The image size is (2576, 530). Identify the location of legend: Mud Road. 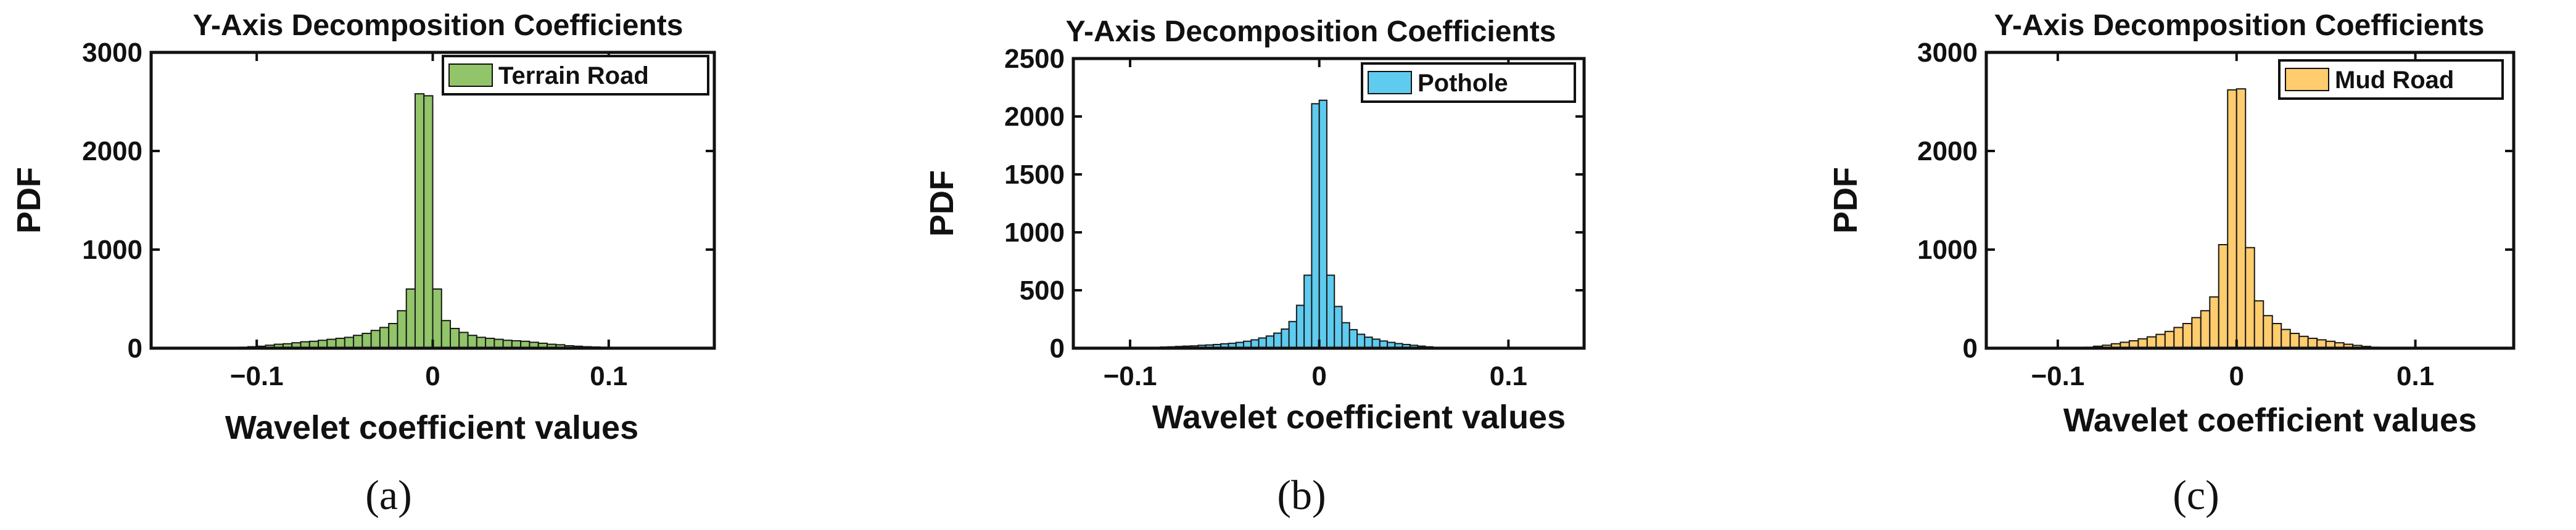
(2391, 79).